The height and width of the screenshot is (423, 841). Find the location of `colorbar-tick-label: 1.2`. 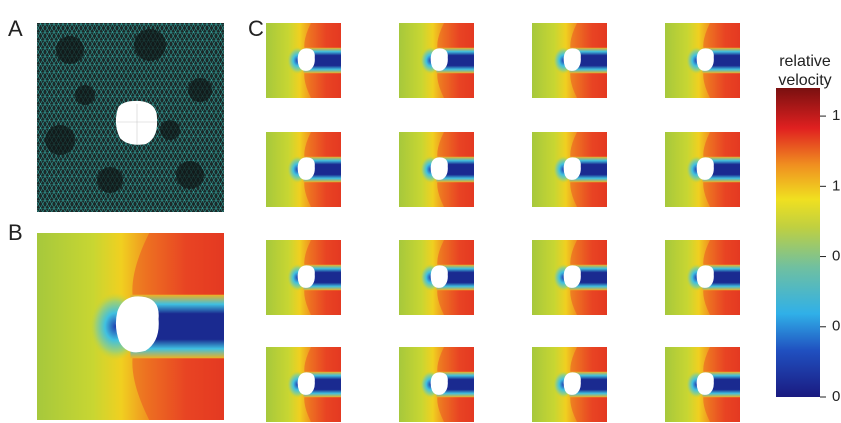

colorbar-tick-label: 1.2 is located at coordinates (836, 185).